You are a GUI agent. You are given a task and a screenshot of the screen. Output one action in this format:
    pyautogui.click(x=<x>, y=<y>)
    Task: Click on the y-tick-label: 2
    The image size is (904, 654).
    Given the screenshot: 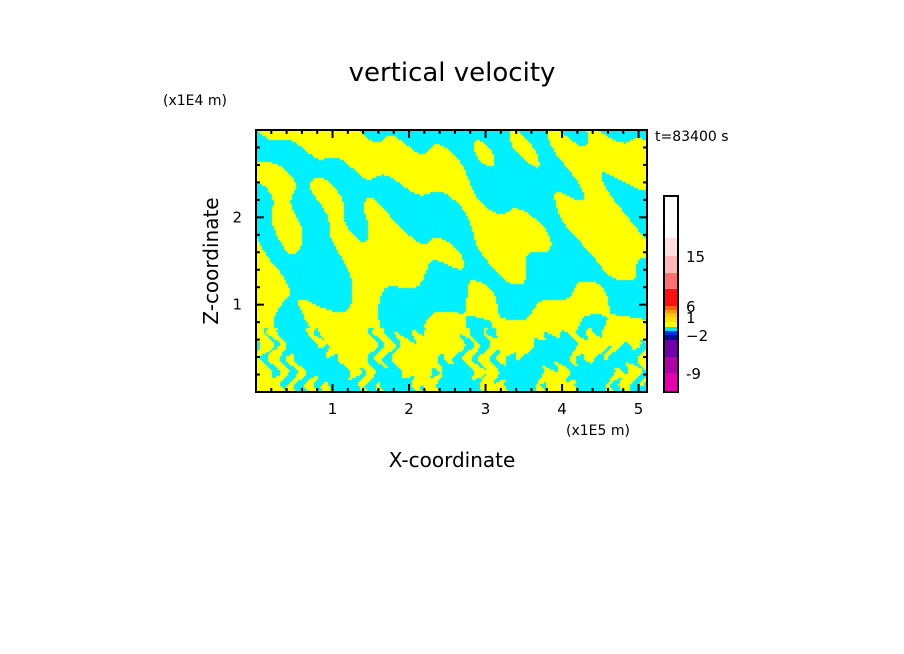 What is the action you would take?
    pyautogui.click(x=237, y=217)
    